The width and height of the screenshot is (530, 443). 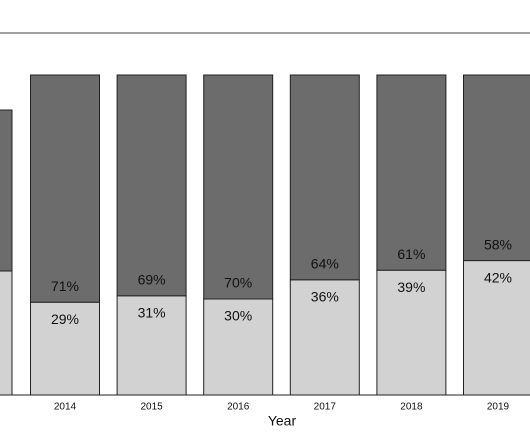 What do you see at coordinates (498, 244) in the screenshot?
I see `value-label: 58%` at bounding box center [498, 244].